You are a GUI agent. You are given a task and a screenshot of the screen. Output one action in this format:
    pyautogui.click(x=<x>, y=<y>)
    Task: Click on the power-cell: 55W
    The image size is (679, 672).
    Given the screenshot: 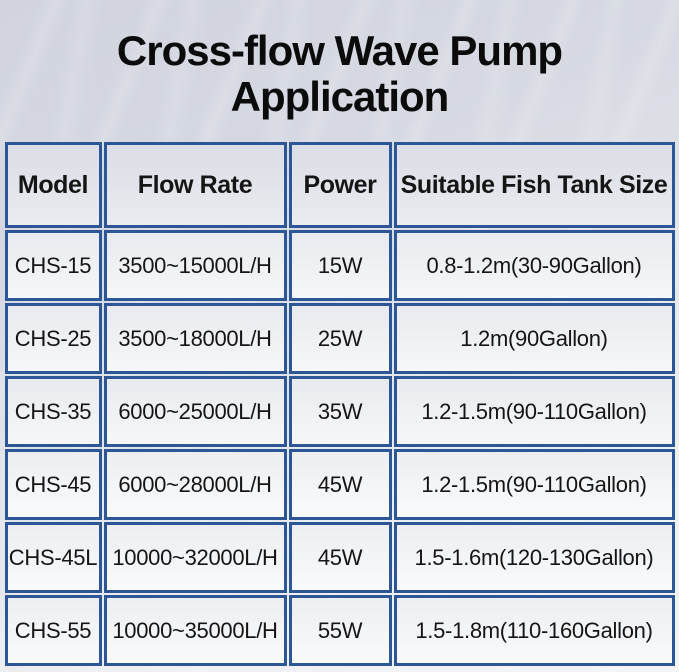 What is the action you would take?
    pyautogui.click(x=340, y=631)
    